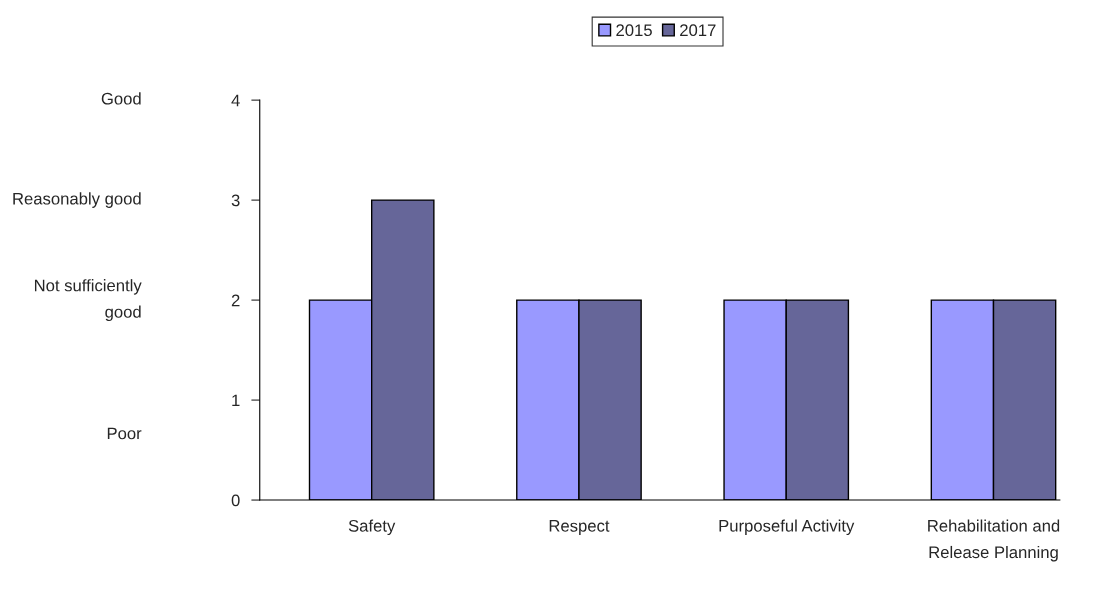 Image resolution: width=1096 pixels, height=589 pixels. I want to click on legend-label: 2017, so click(698, 30).